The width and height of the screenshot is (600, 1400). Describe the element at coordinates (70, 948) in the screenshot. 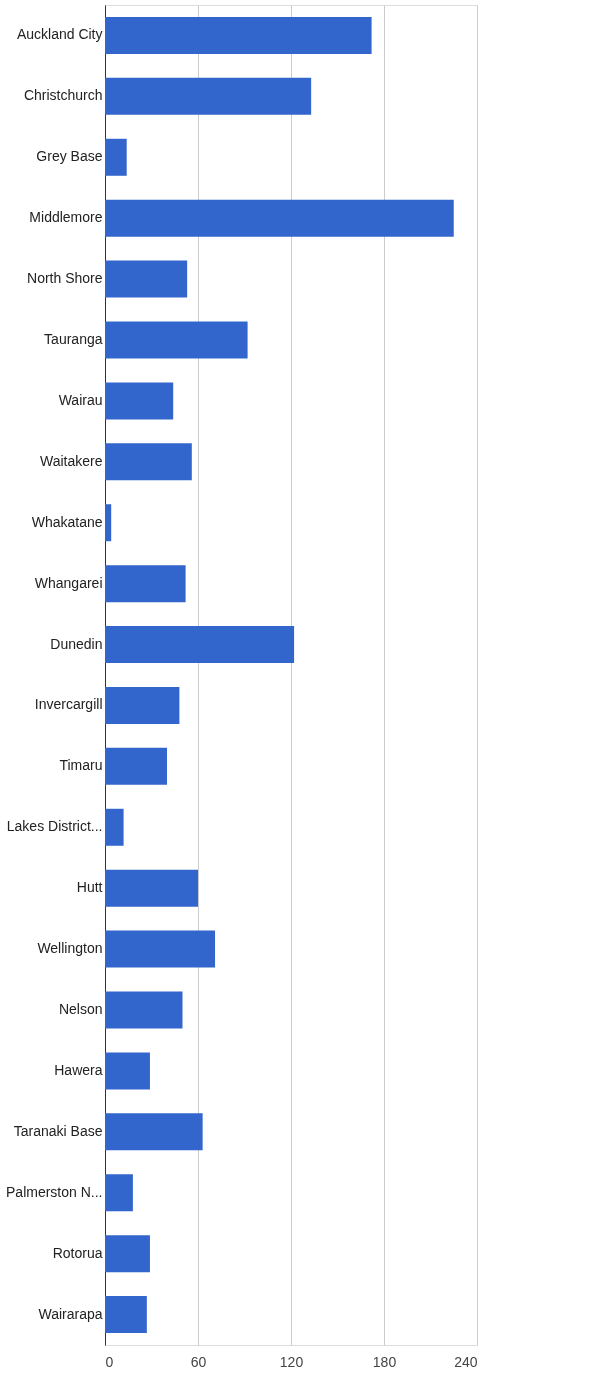

I see `y-tick-label: Wellington` at that location.